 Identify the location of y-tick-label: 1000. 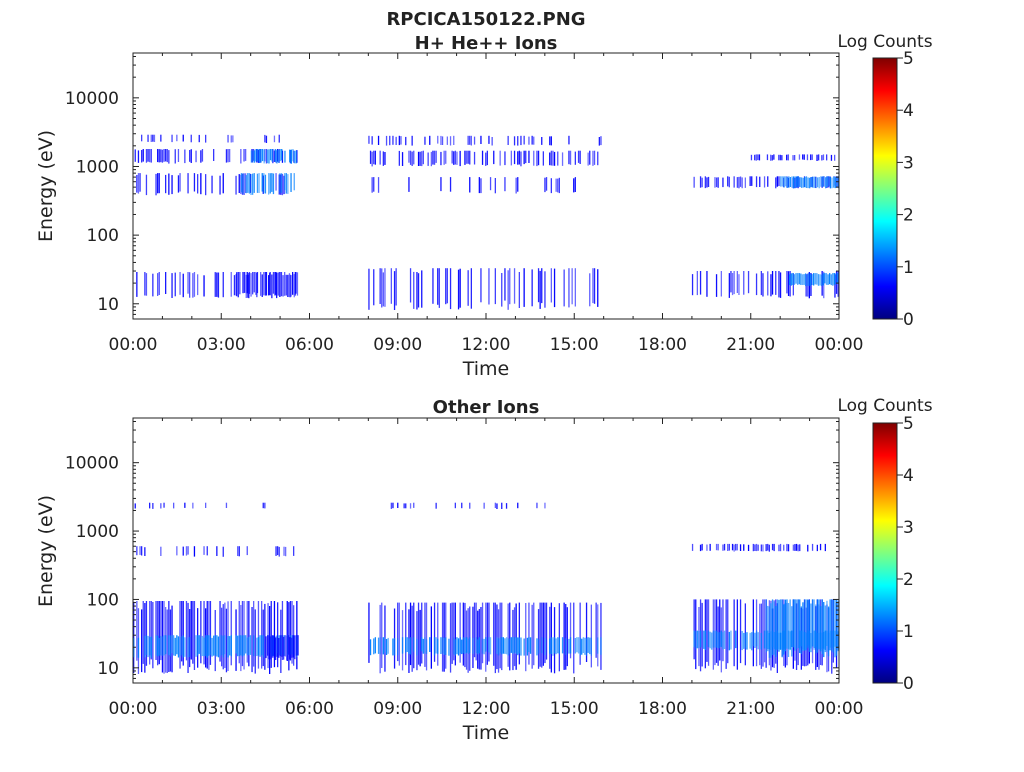
(97, 167).